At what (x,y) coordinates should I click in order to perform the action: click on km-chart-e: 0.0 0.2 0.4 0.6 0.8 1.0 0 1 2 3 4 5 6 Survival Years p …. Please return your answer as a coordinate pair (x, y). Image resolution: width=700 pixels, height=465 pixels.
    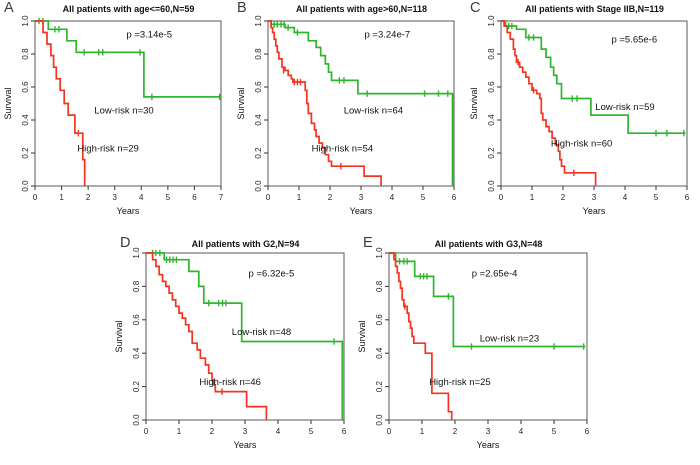
    Looking at the image, I should click on (473, 348).